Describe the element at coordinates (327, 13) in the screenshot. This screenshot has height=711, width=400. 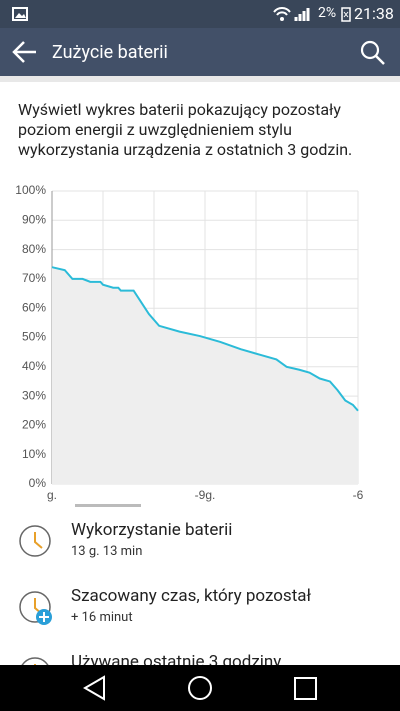
I see `battery-percent: 2%` at that location.